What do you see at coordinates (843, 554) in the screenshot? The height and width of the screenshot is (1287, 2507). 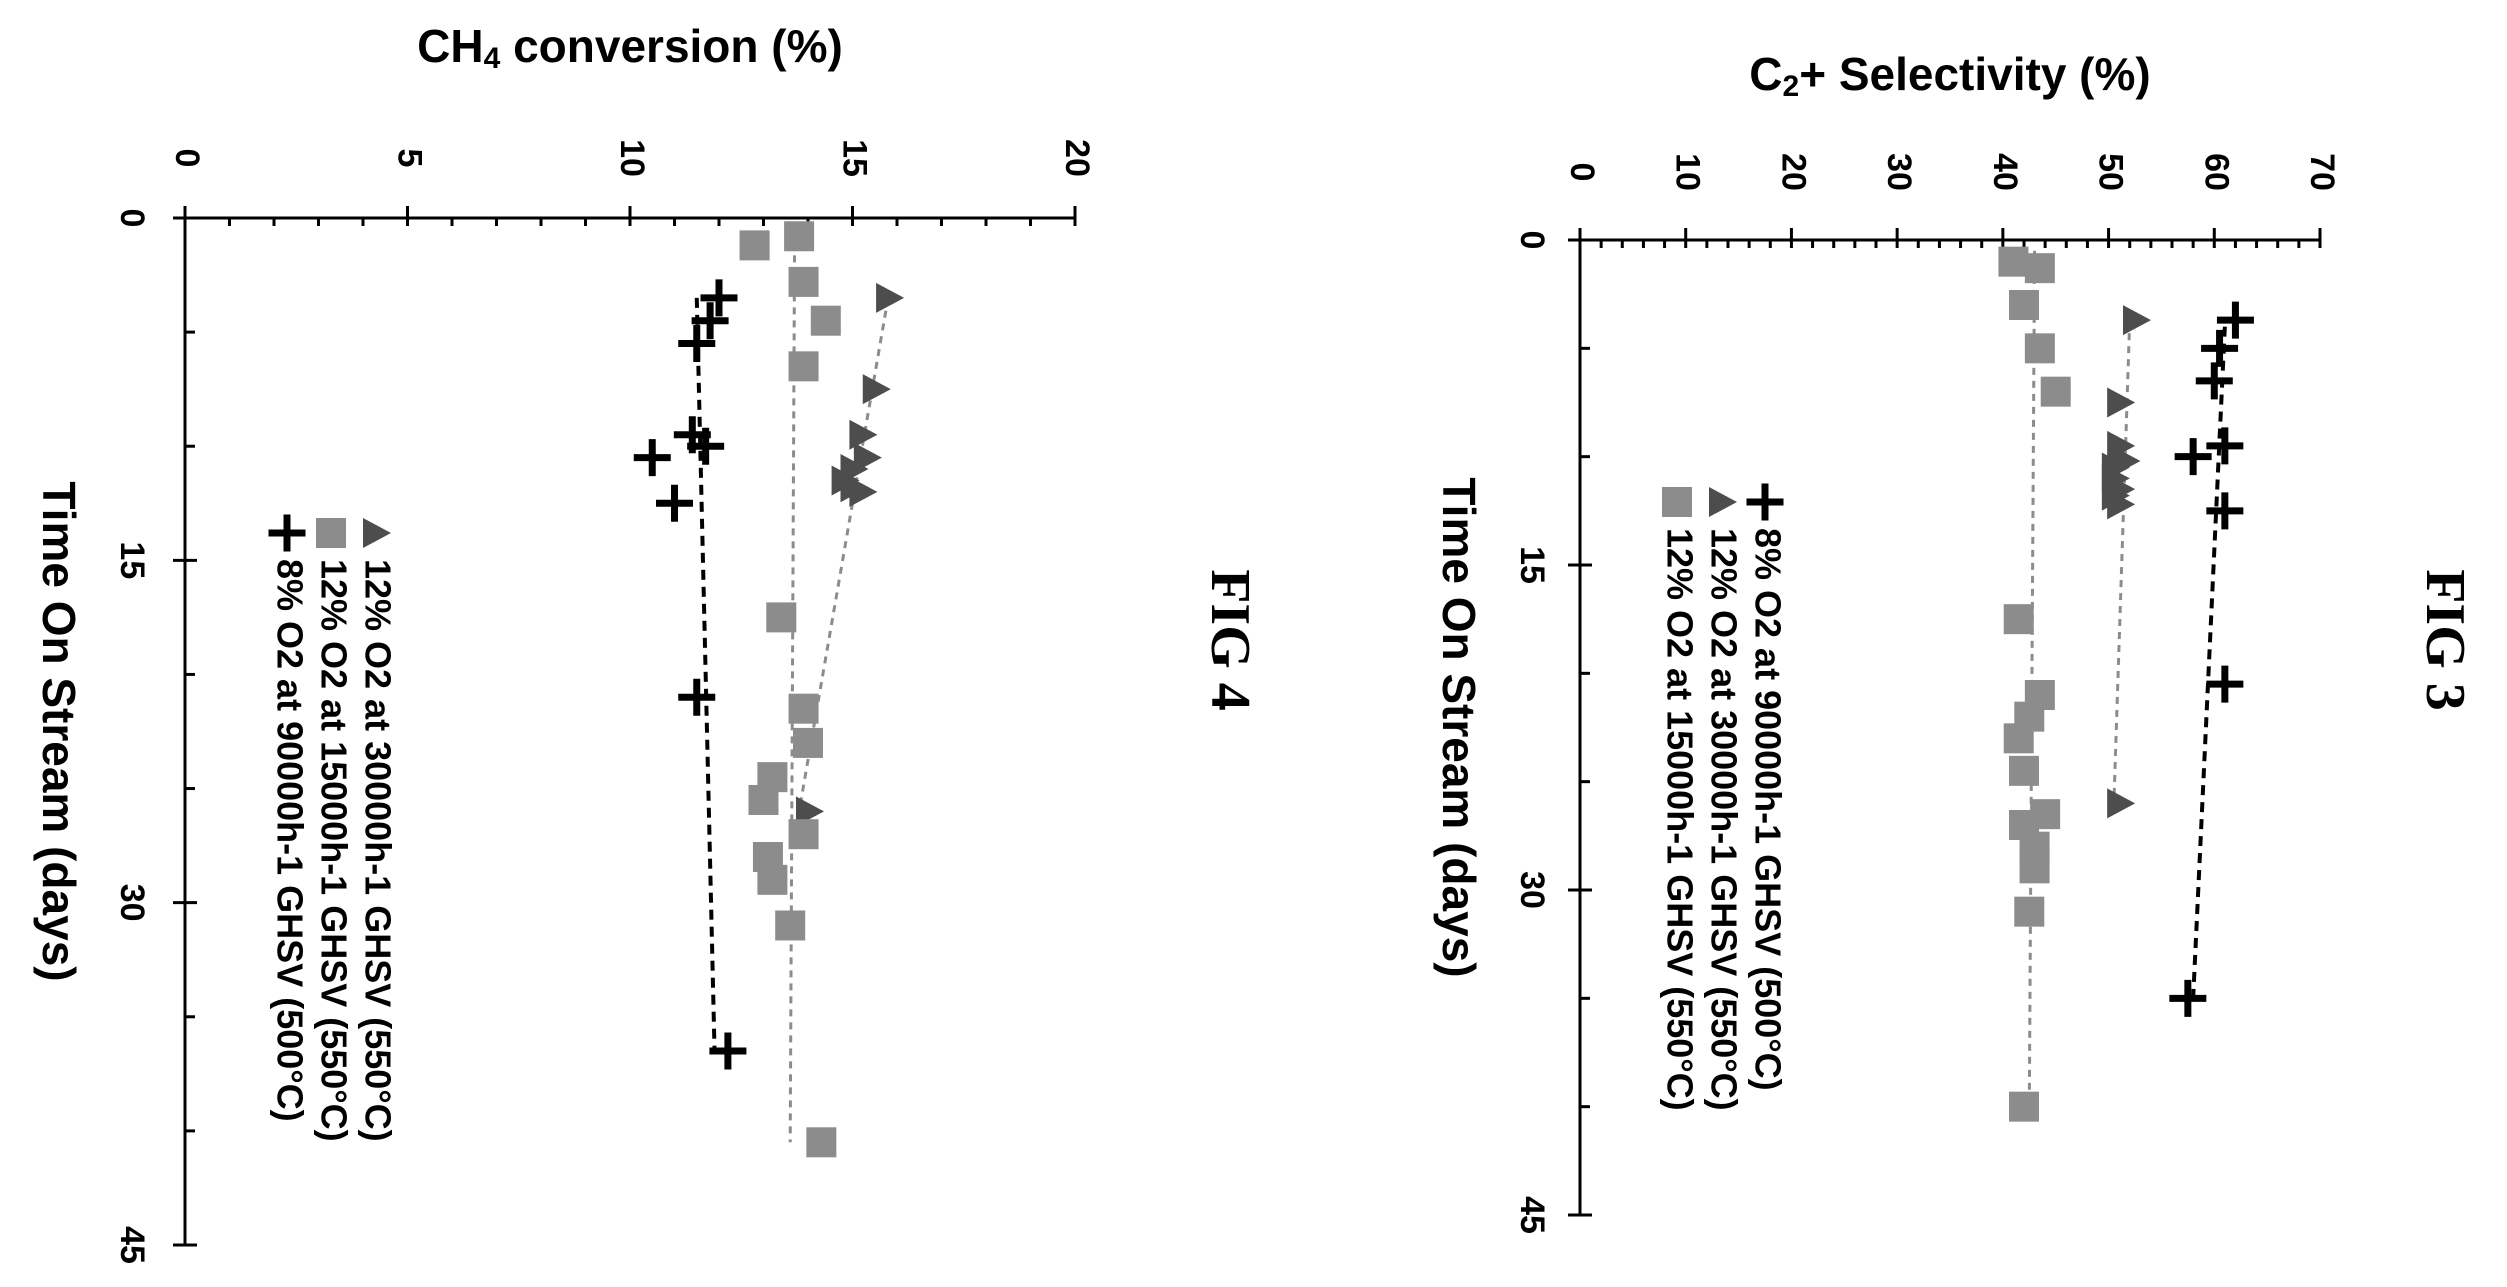 I see `trend-line-triangle` at bounding box center [843, 554].